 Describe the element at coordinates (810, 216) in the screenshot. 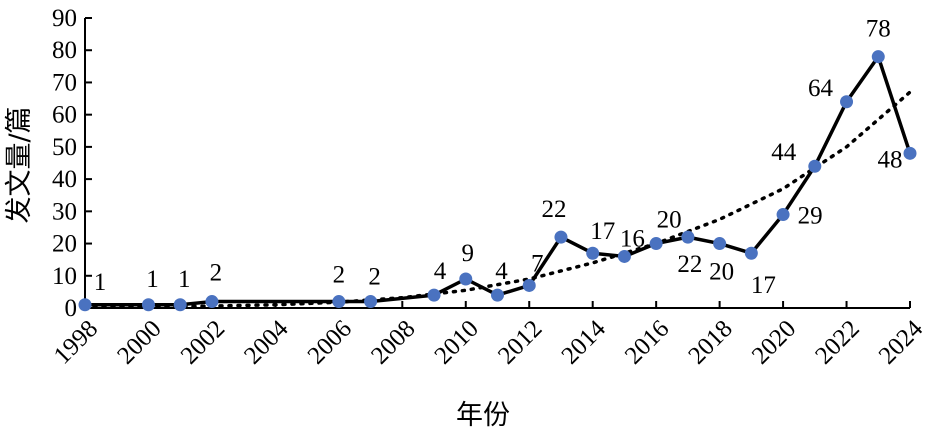

I see `data-label: 29` at that location.